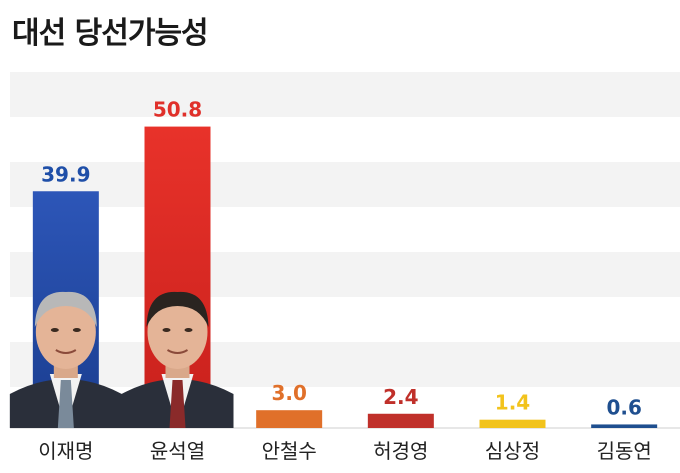 The image size is (680, 473). Describe the element at coordinates (289, 451) in the screenshot. I see `category-label-3: 안철수` at that location.